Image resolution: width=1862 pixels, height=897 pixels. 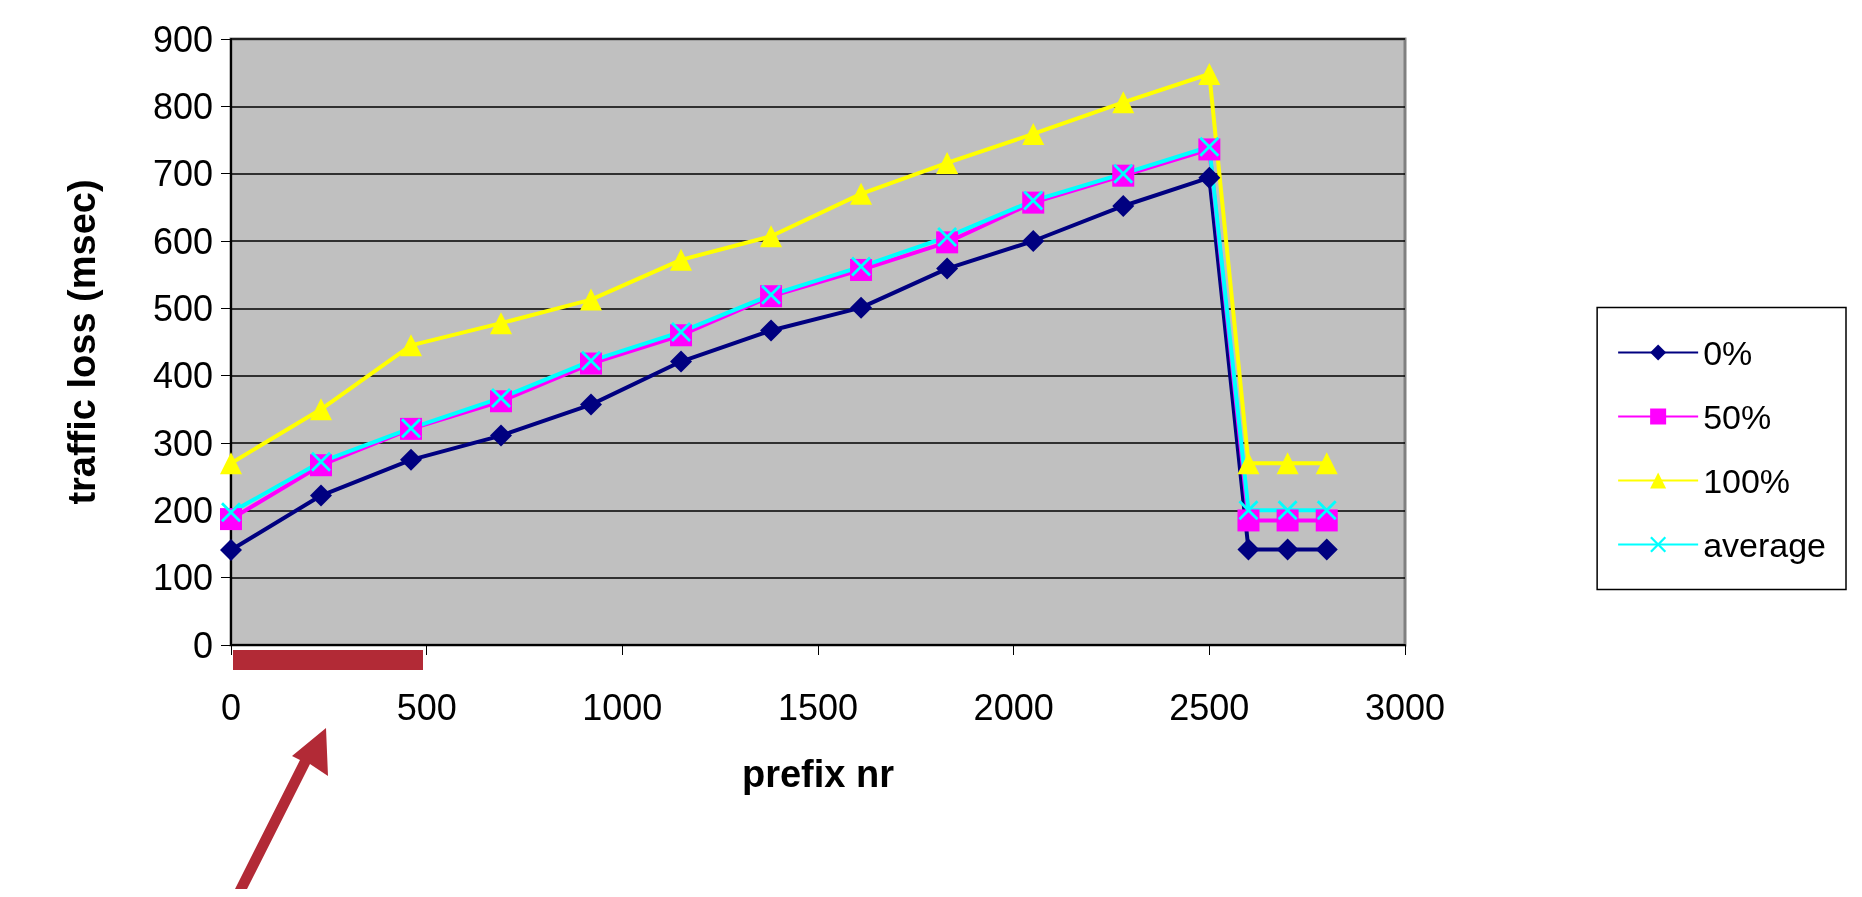 I want to click on y-tick-label: 600, so click(x=182, y=241).